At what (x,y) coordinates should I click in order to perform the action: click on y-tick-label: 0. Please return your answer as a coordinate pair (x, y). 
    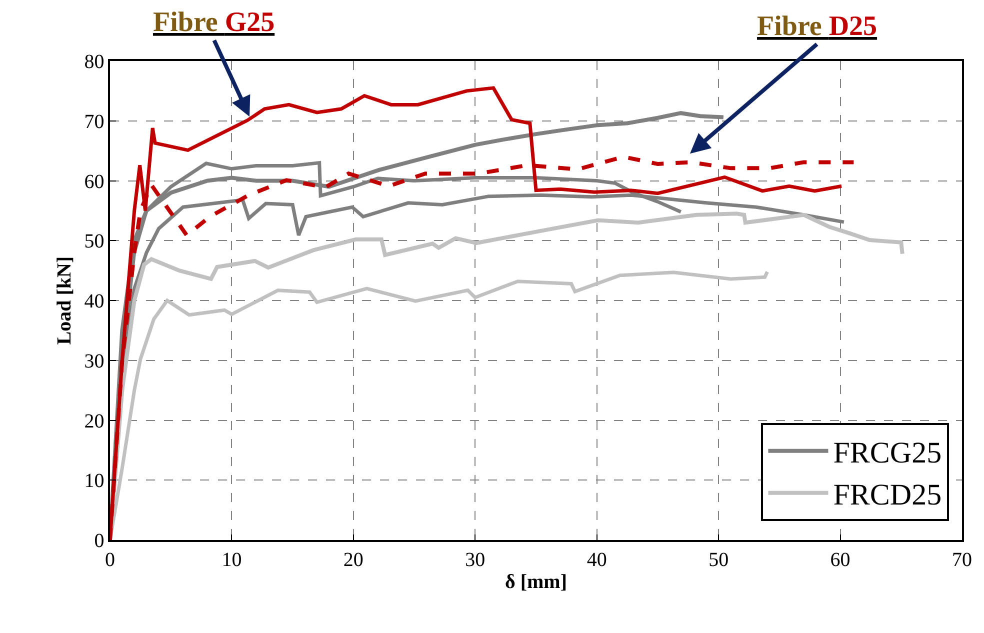
    Looking at the image, I should click on (99, 541).